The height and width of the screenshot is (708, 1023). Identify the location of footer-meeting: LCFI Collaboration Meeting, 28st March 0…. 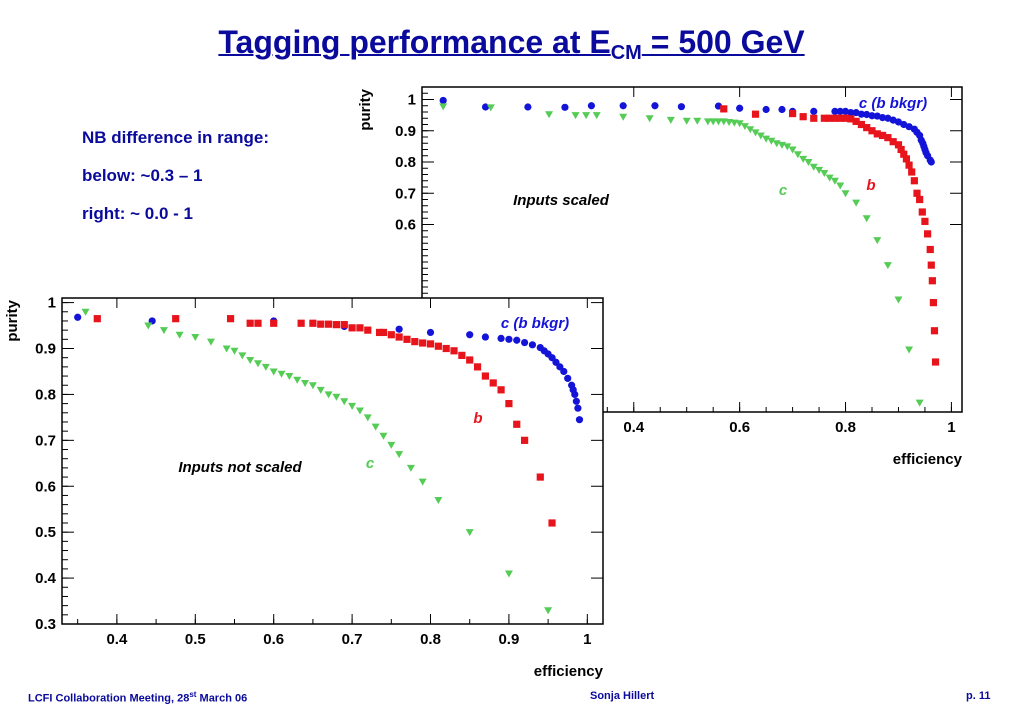
(138, 697).